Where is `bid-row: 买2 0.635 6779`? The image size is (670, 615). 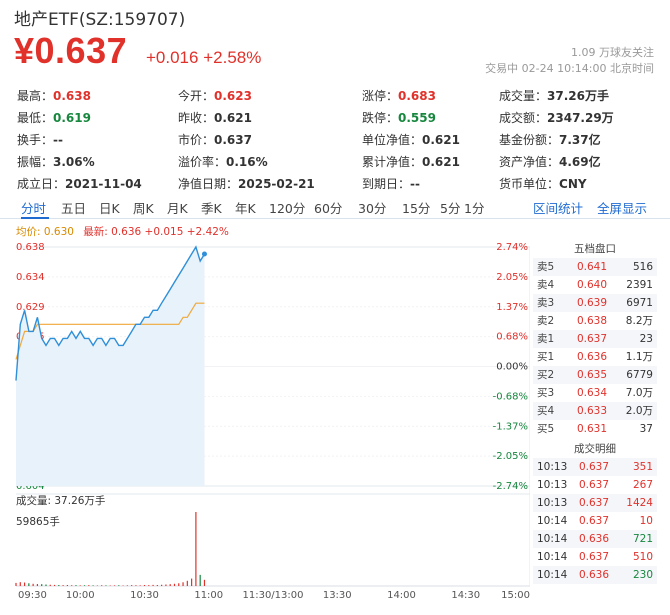 bid-row: 买2 0.635 6779 is located at coordinates (595, 375).